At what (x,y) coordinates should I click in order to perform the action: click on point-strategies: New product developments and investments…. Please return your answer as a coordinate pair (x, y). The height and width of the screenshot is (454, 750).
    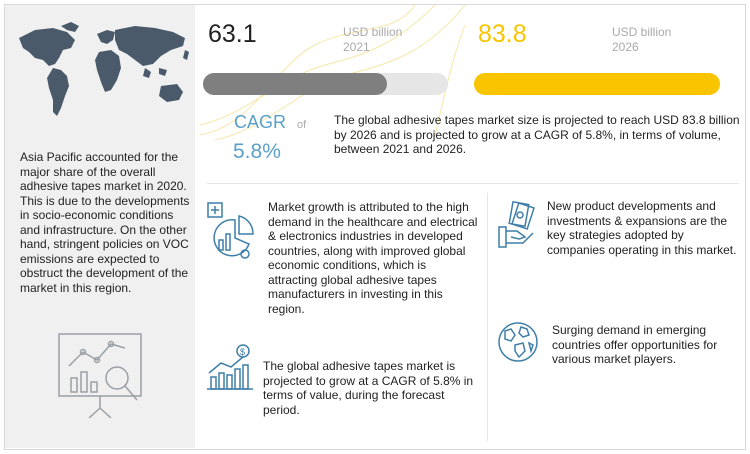
    Looking at the image, I should click on (642, 228).